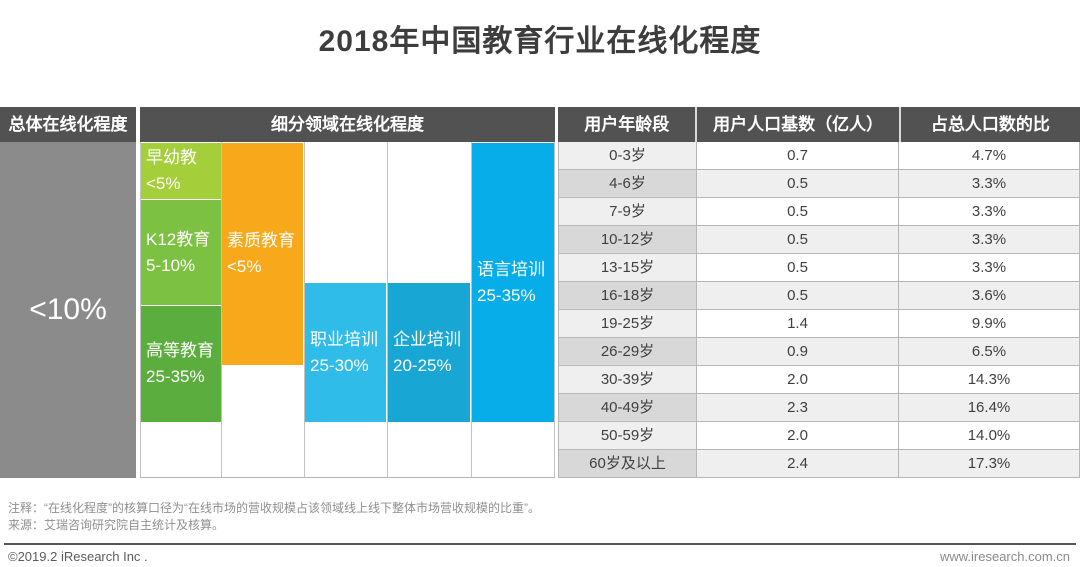 The height and width of the screenshot is (567, 1080). What do you see at coordinates (171, 265) in the screenshot?
I see `segment-range: 5-10%` at bounding box center [171, 265].